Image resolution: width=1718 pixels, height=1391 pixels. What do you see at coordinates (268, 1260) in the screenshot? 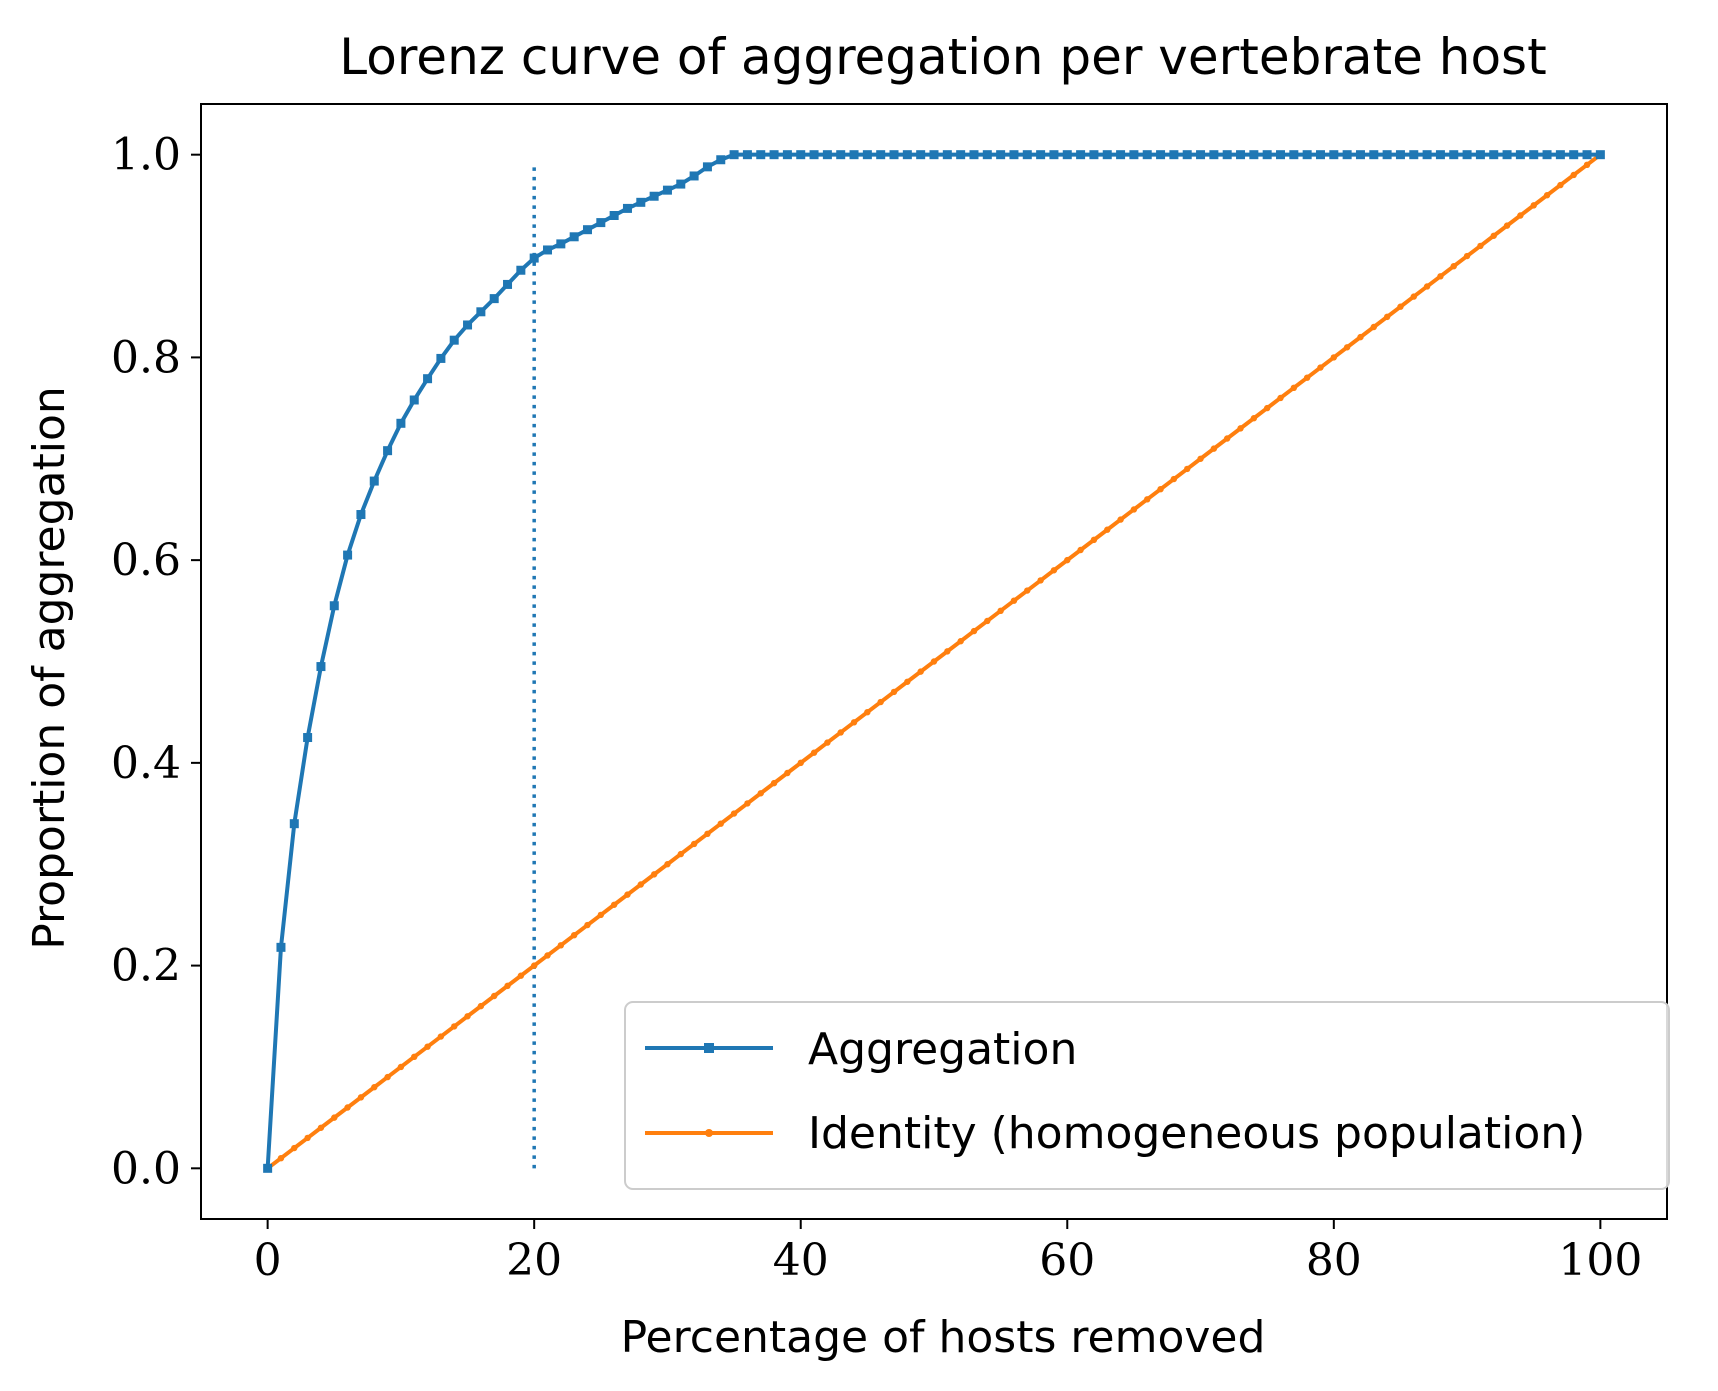
I see `x-tick-label: 0` at bounding box center [268, 1260].